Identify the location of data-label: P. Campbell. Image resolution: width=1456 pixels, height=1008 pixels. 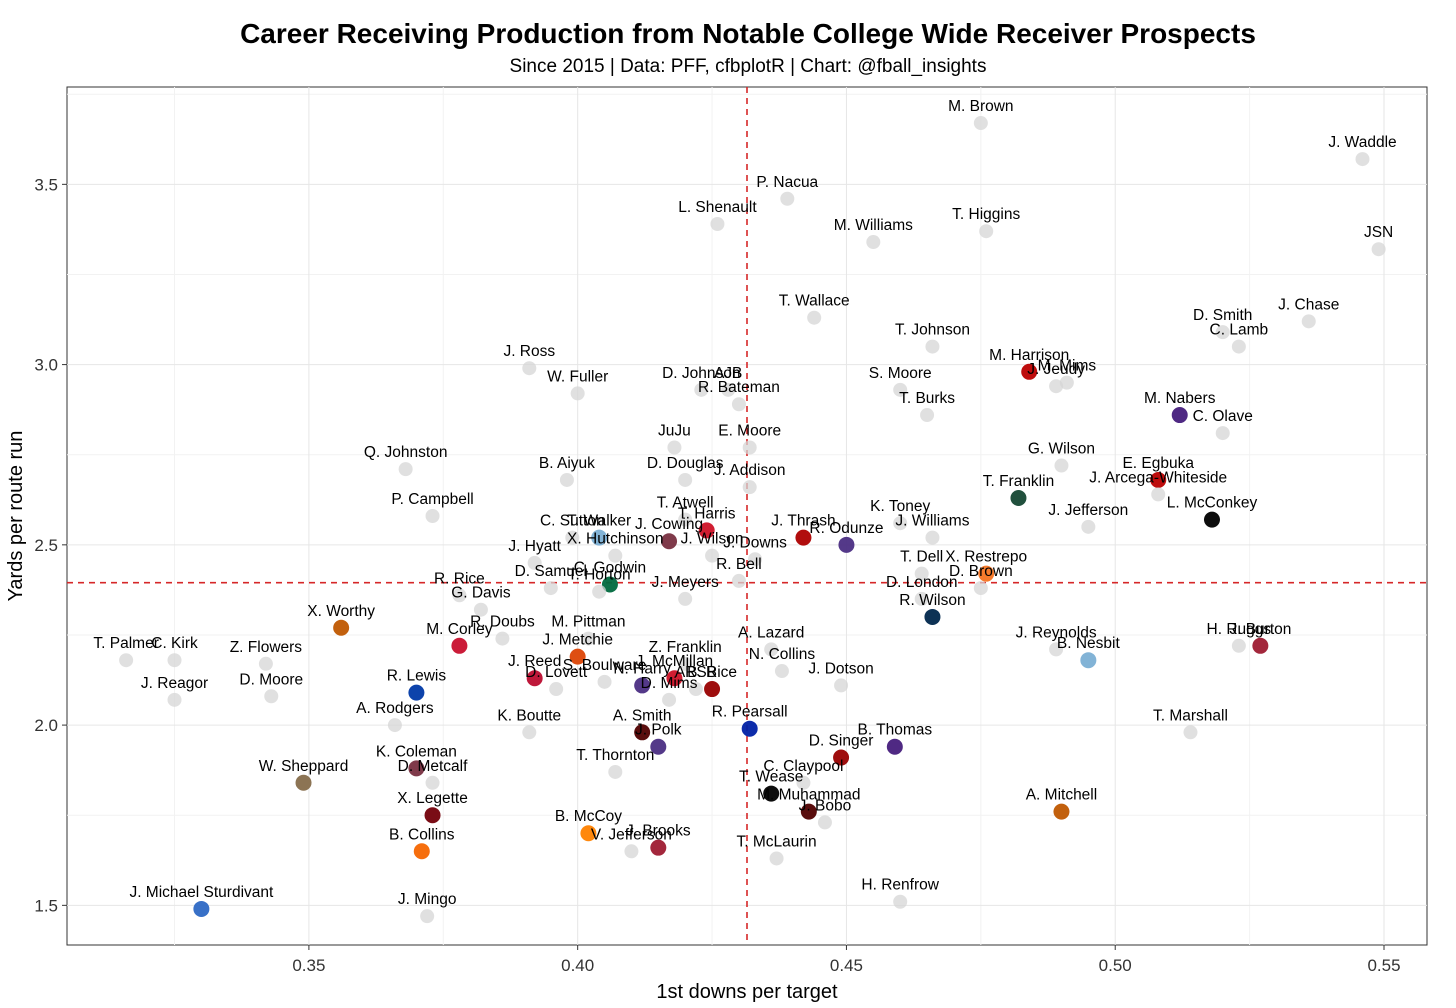
(432, 499).